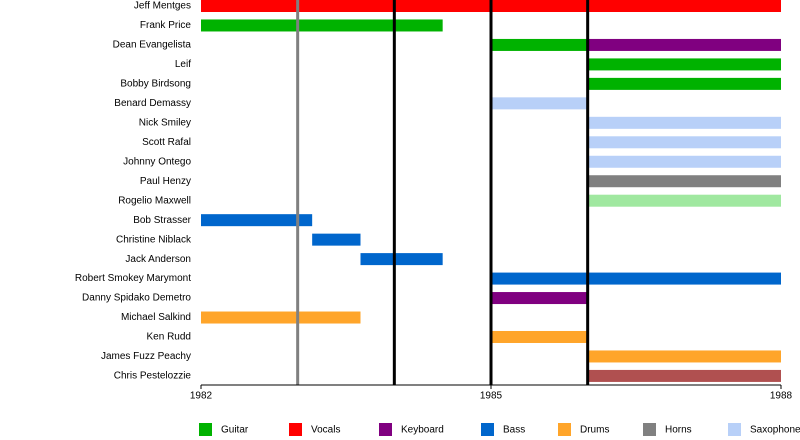 The image size is (800, 440). Describe the element at coordinates (154, 239) in the screenshot. I see `member-name: Christine Niblack` at that location.